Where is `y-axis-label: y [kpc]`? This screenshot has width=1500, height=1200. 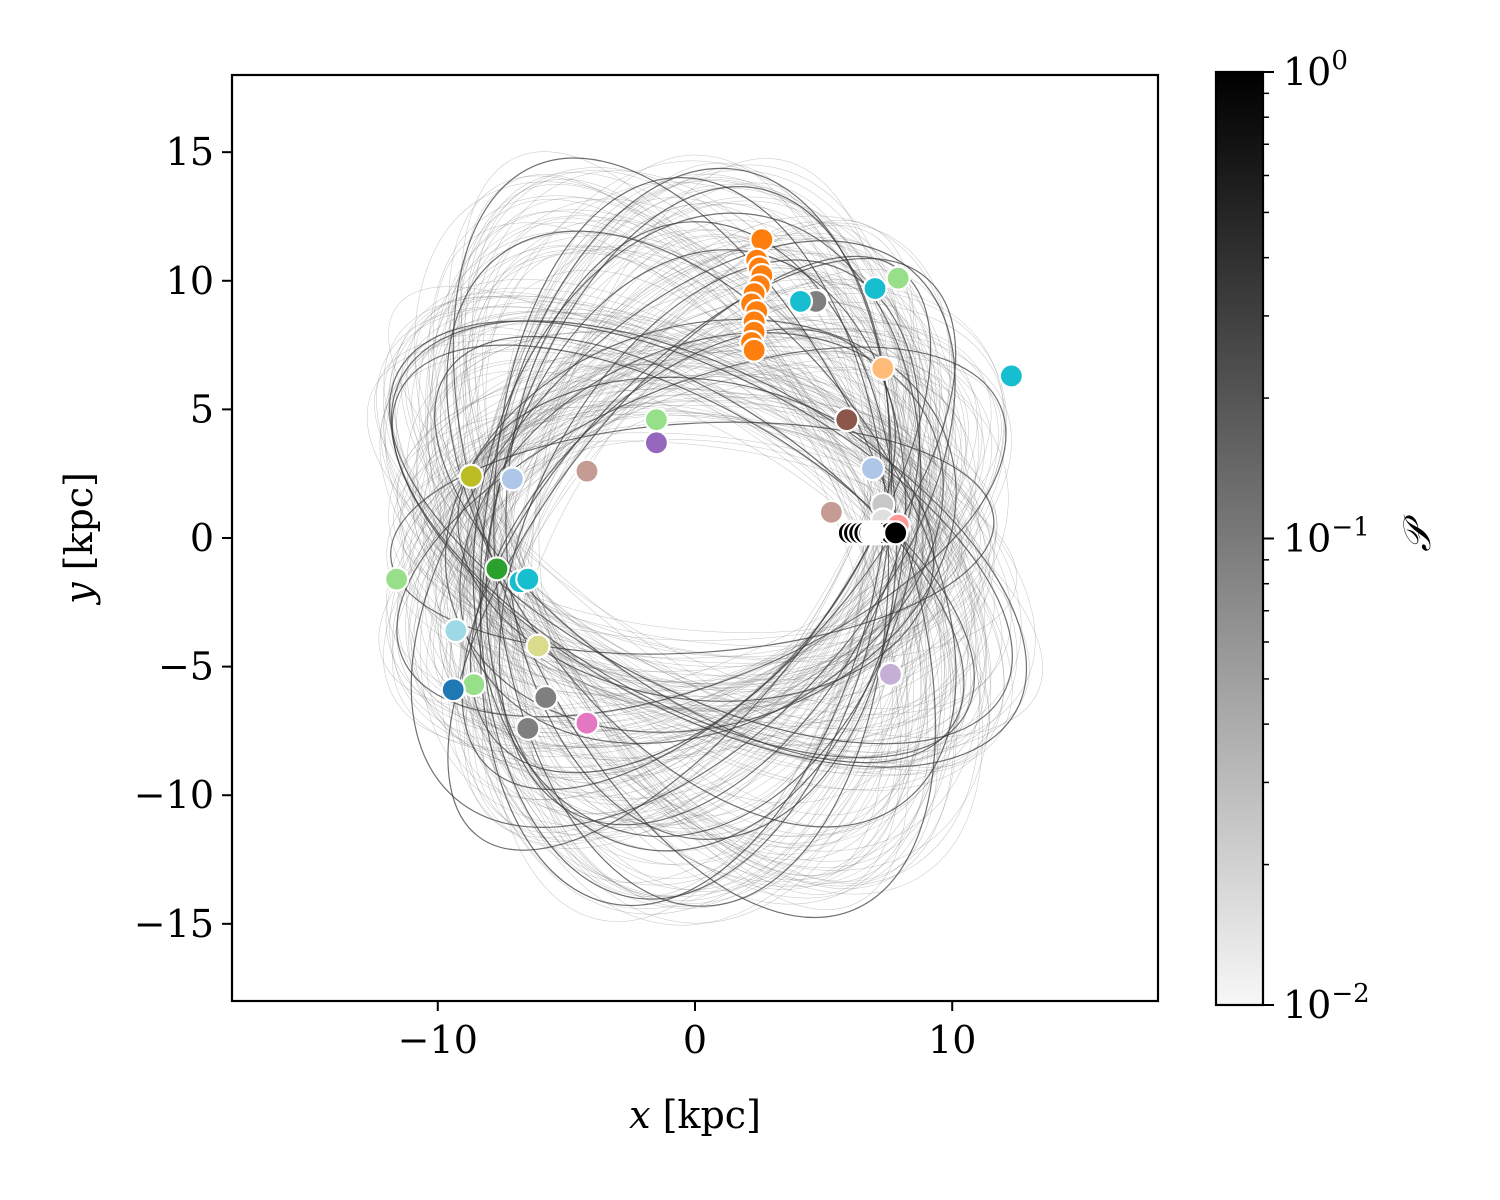
y-axis-label: y [kpc] is located at coordinates (79, 539).